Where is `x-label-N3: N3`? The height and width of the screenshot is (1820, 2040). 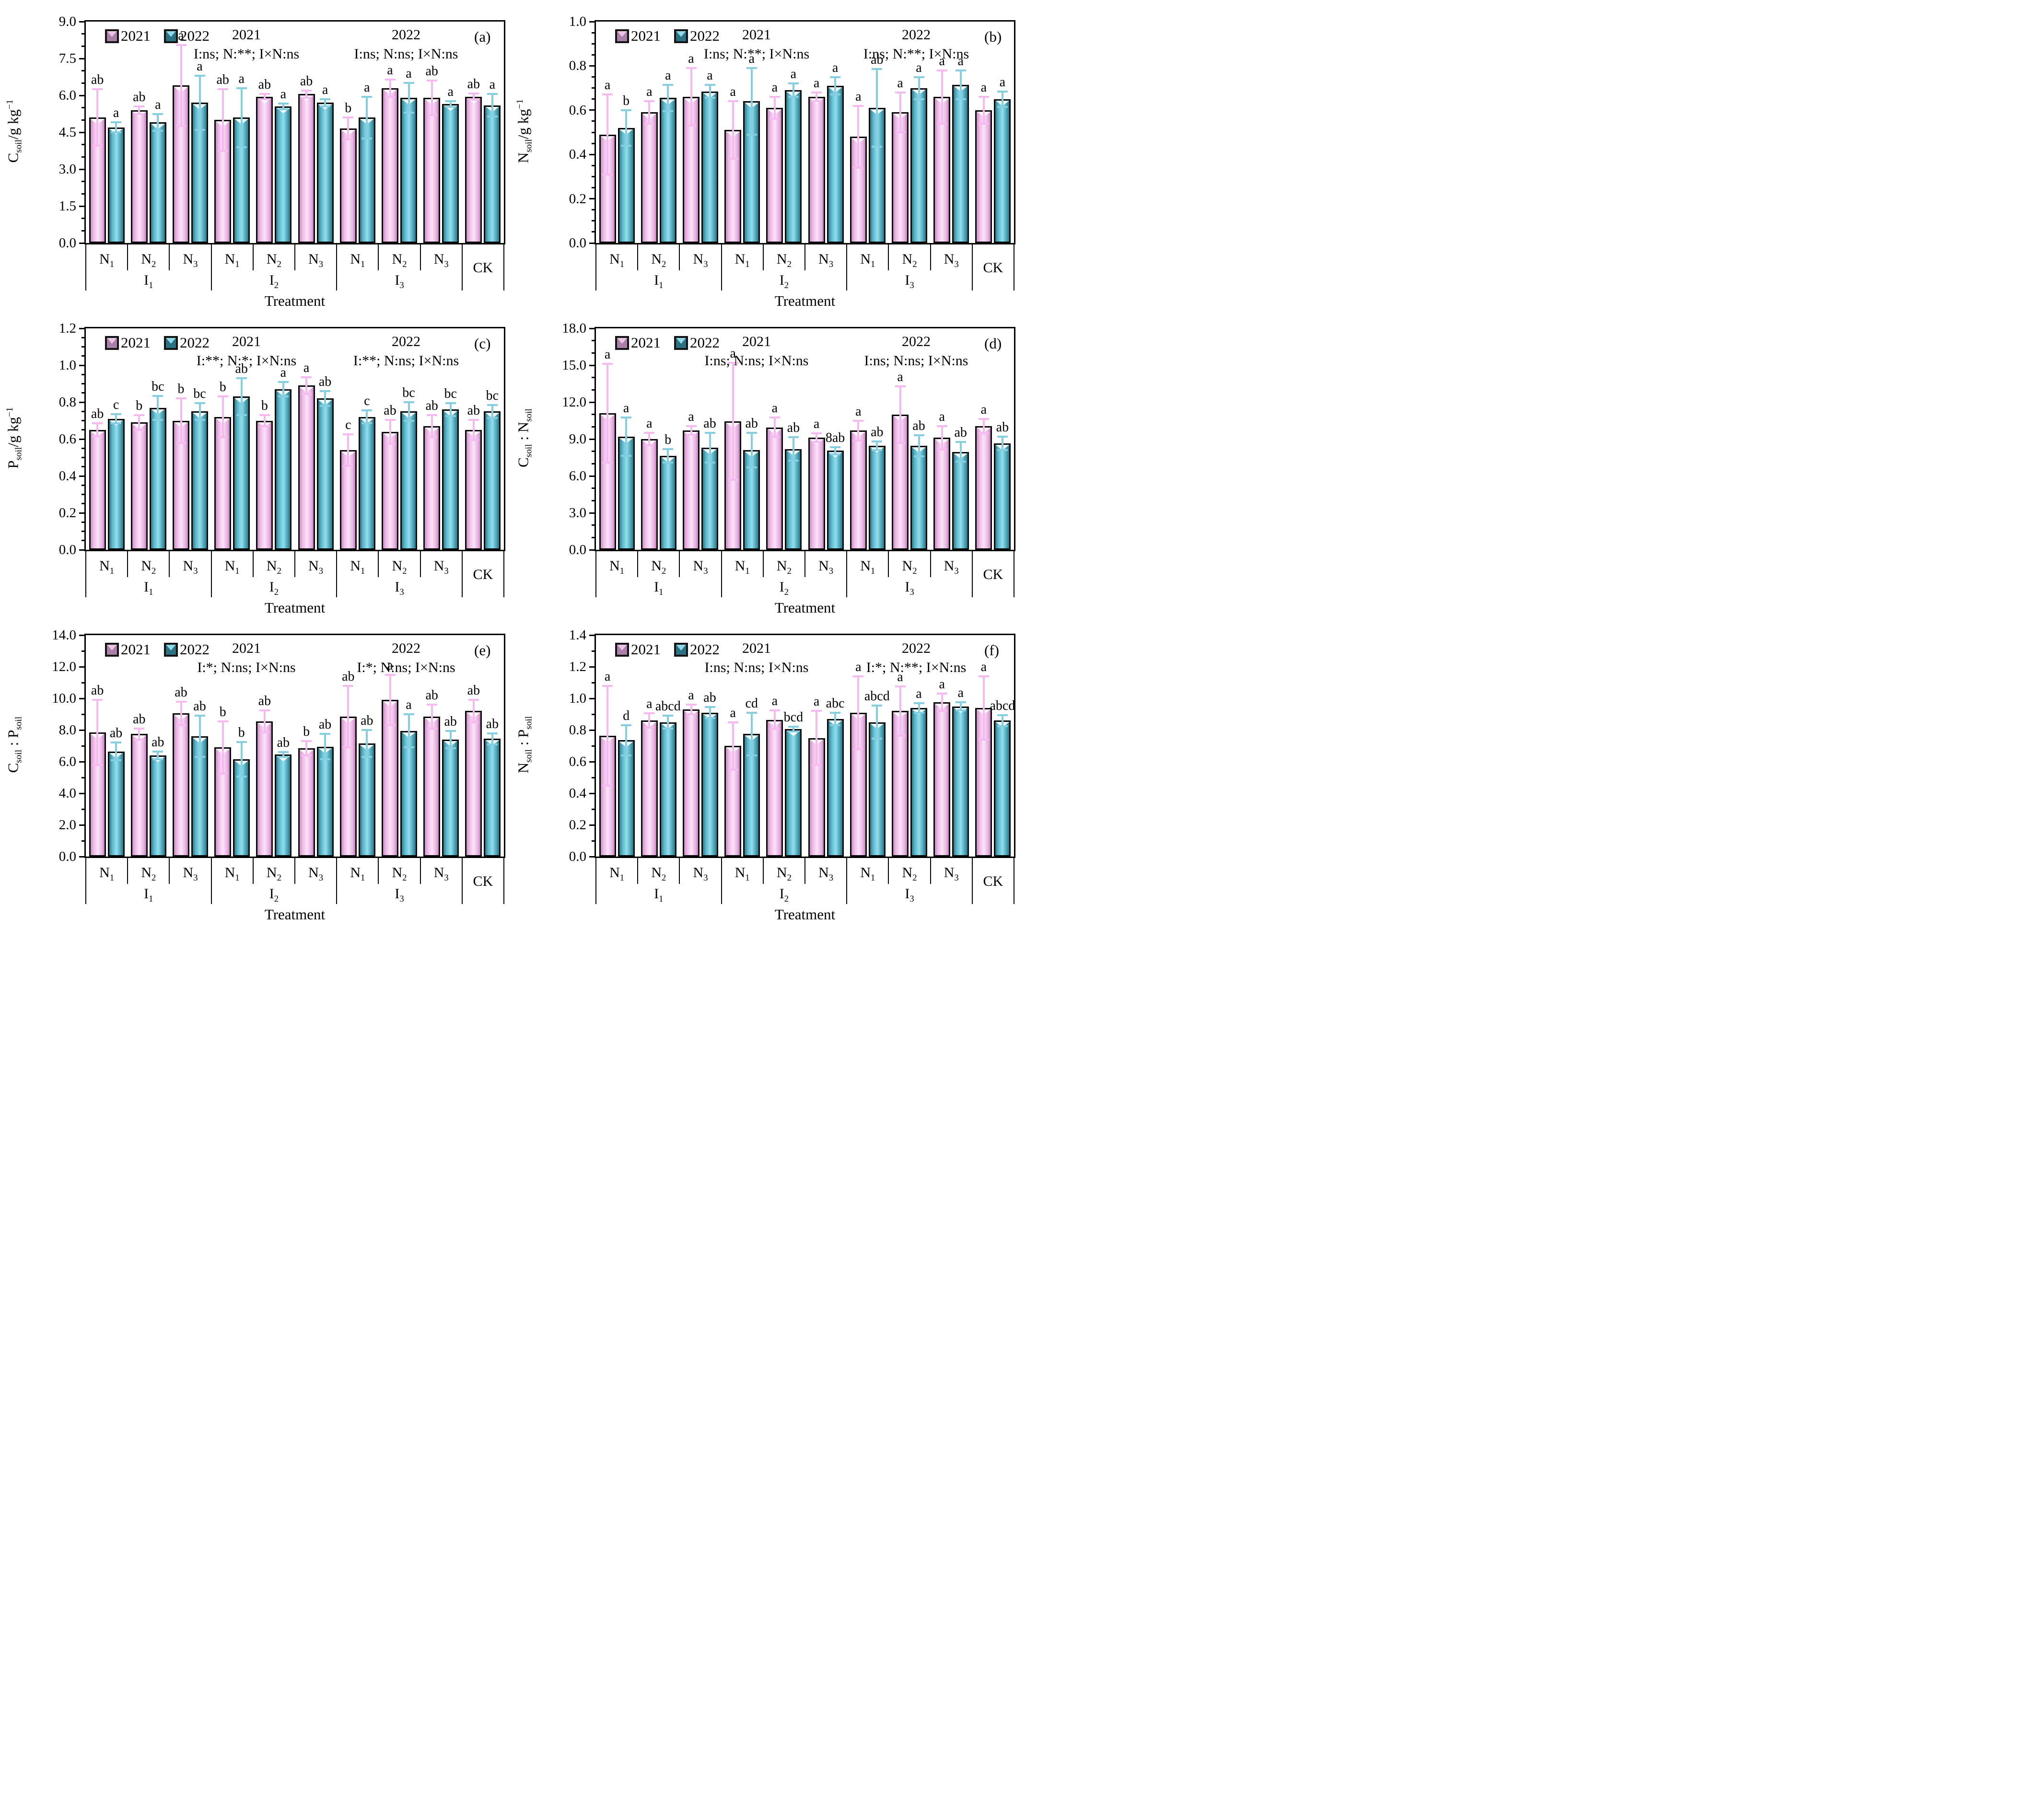 x-label-N3: N3 is located at coordinates (701, 567).